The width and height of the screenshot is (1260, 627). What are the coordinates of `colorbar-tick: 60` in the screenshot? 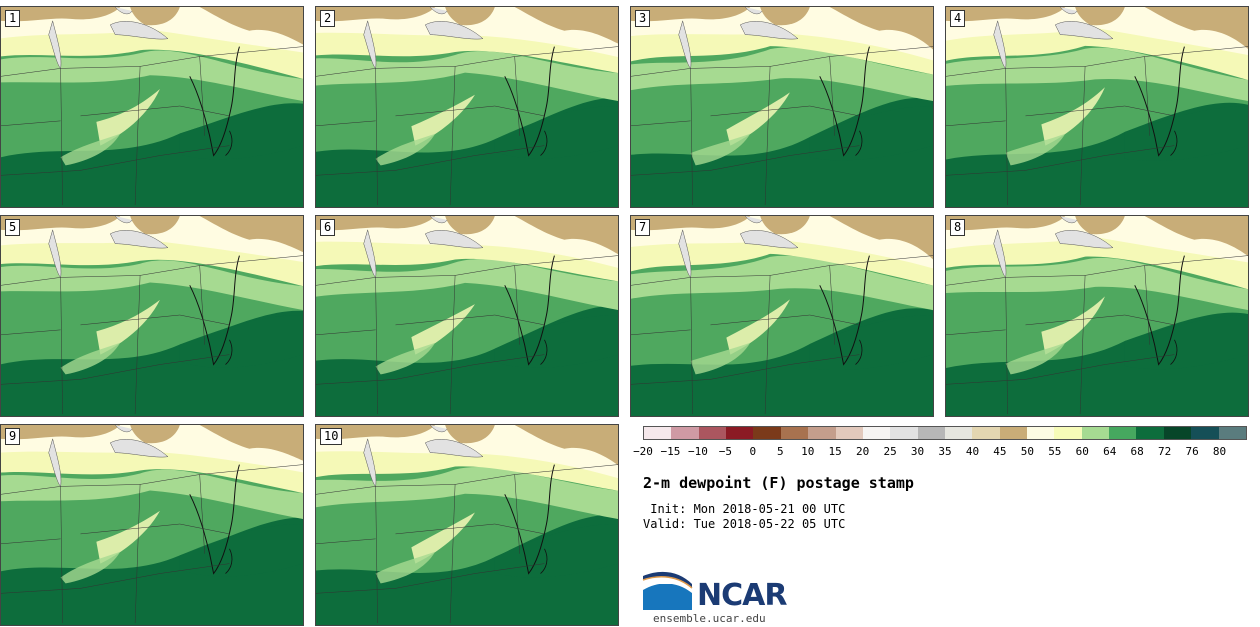 It's located at (1082, 451).